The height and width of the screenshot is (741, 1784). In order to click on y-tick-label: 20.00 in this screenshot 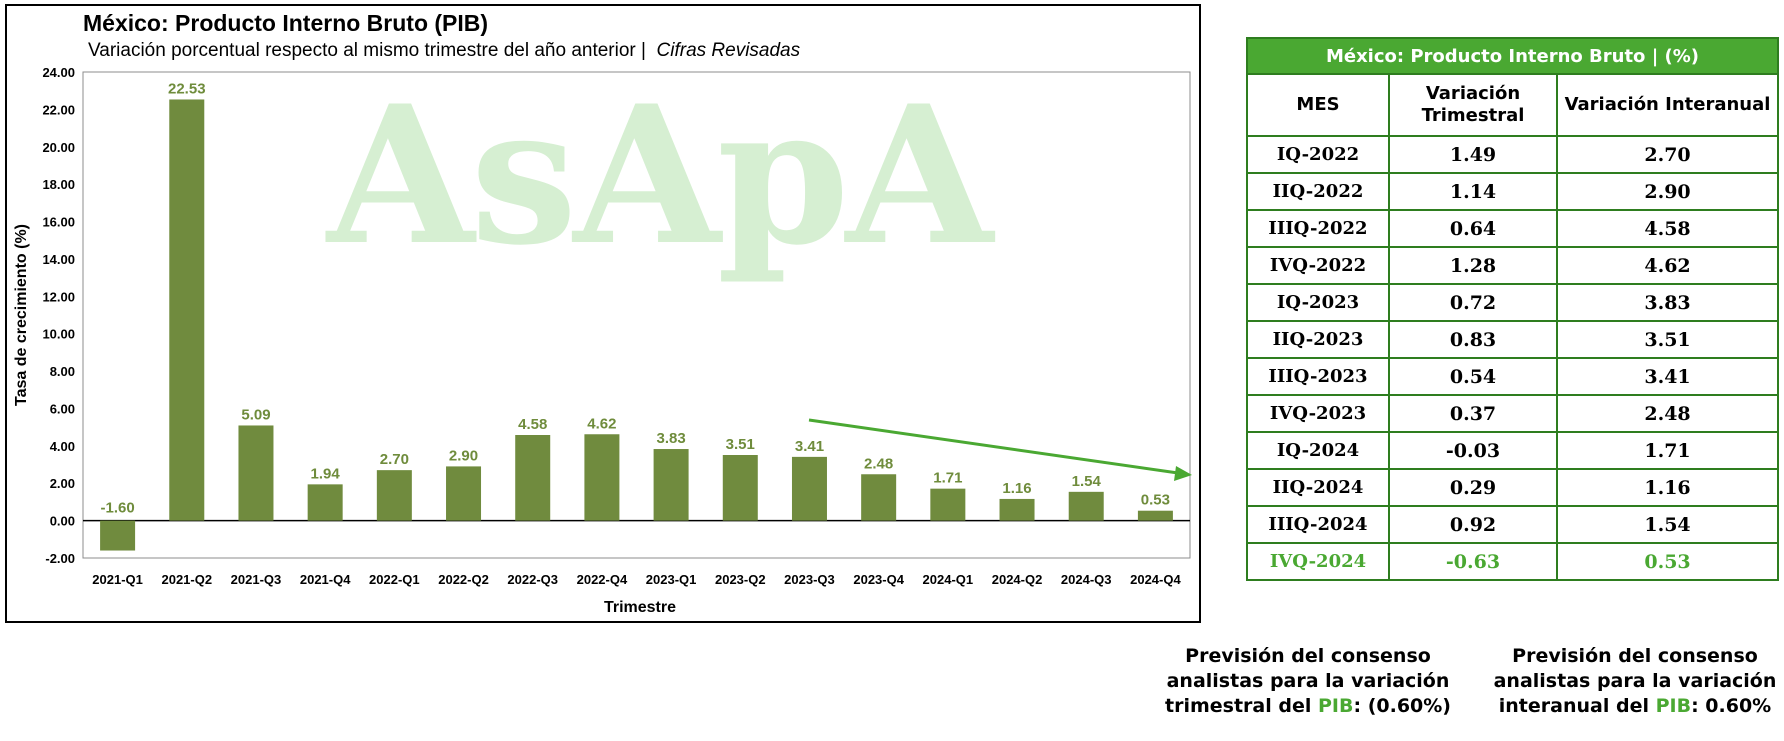, I will do `click(58, 147)`.